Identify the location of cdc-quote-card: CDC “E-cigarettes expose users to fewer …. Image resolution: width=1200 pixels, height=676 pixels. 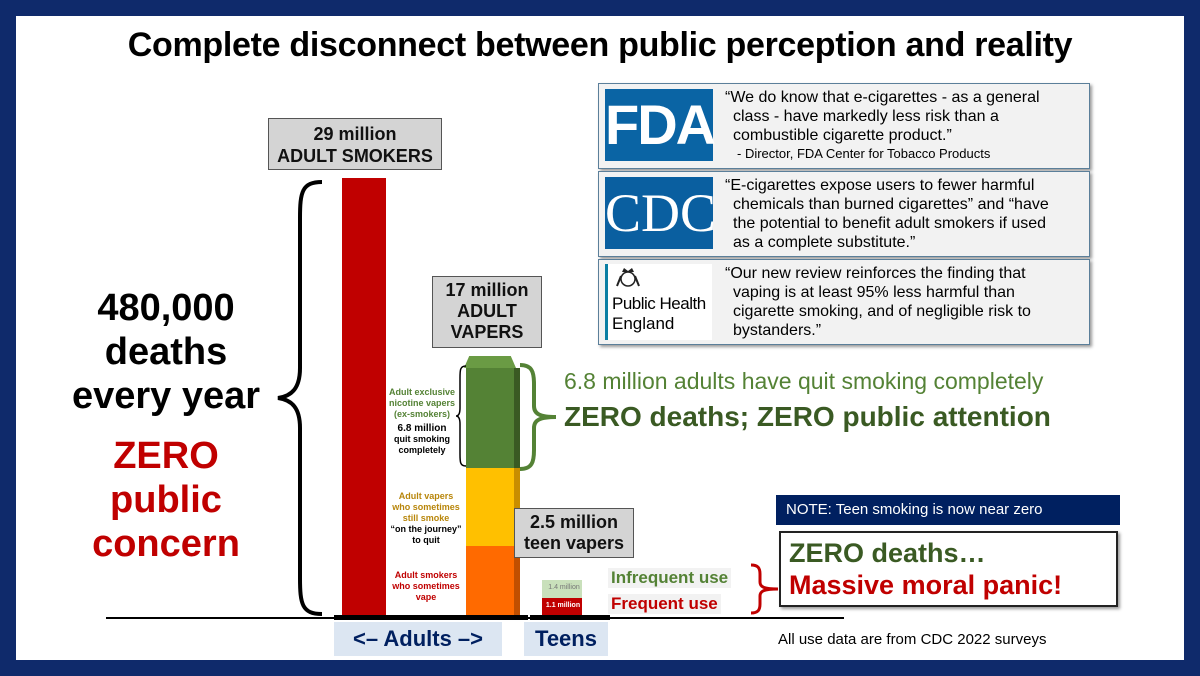
(844, 214).